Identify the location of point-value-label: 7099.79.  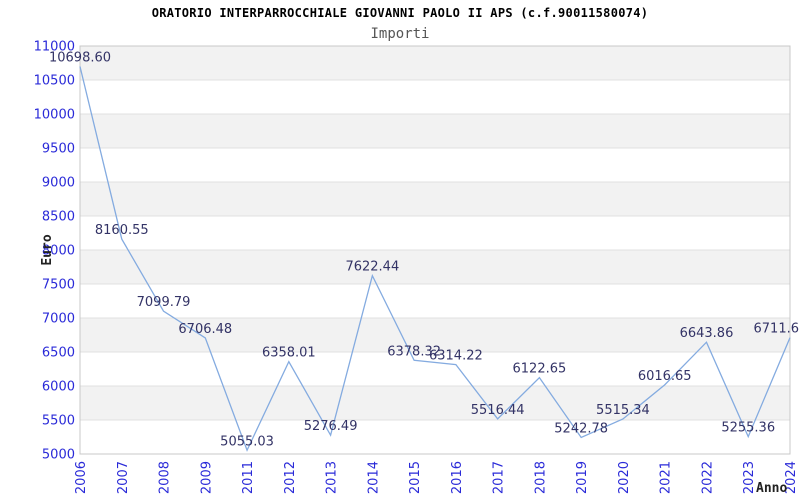
(164, 302).